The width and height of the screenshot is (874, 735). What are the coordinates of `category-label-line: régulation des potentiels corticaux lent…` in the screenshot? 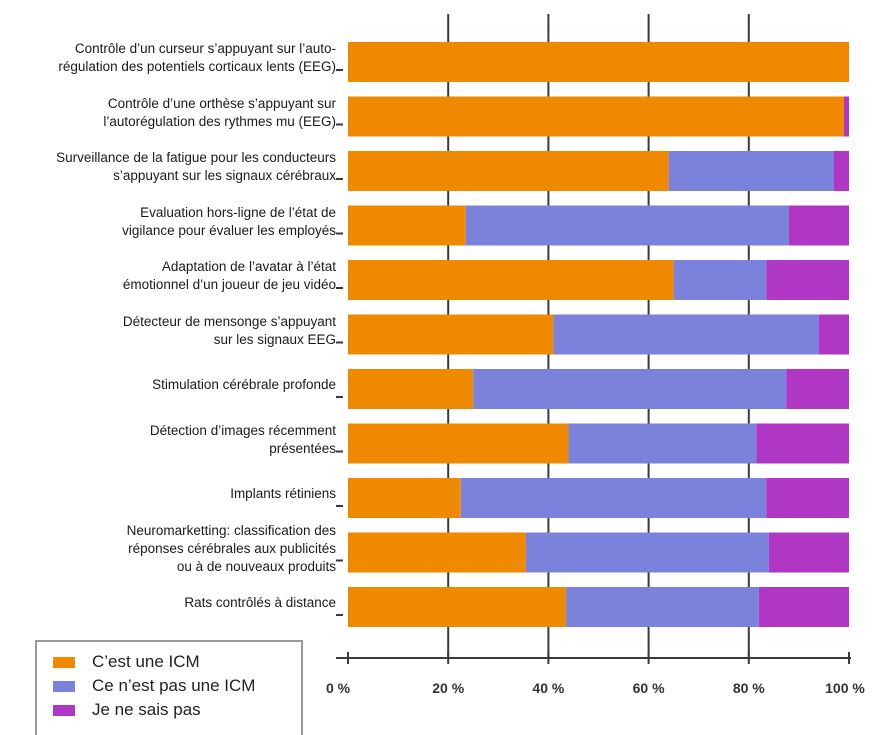 It's located at (197, 66).